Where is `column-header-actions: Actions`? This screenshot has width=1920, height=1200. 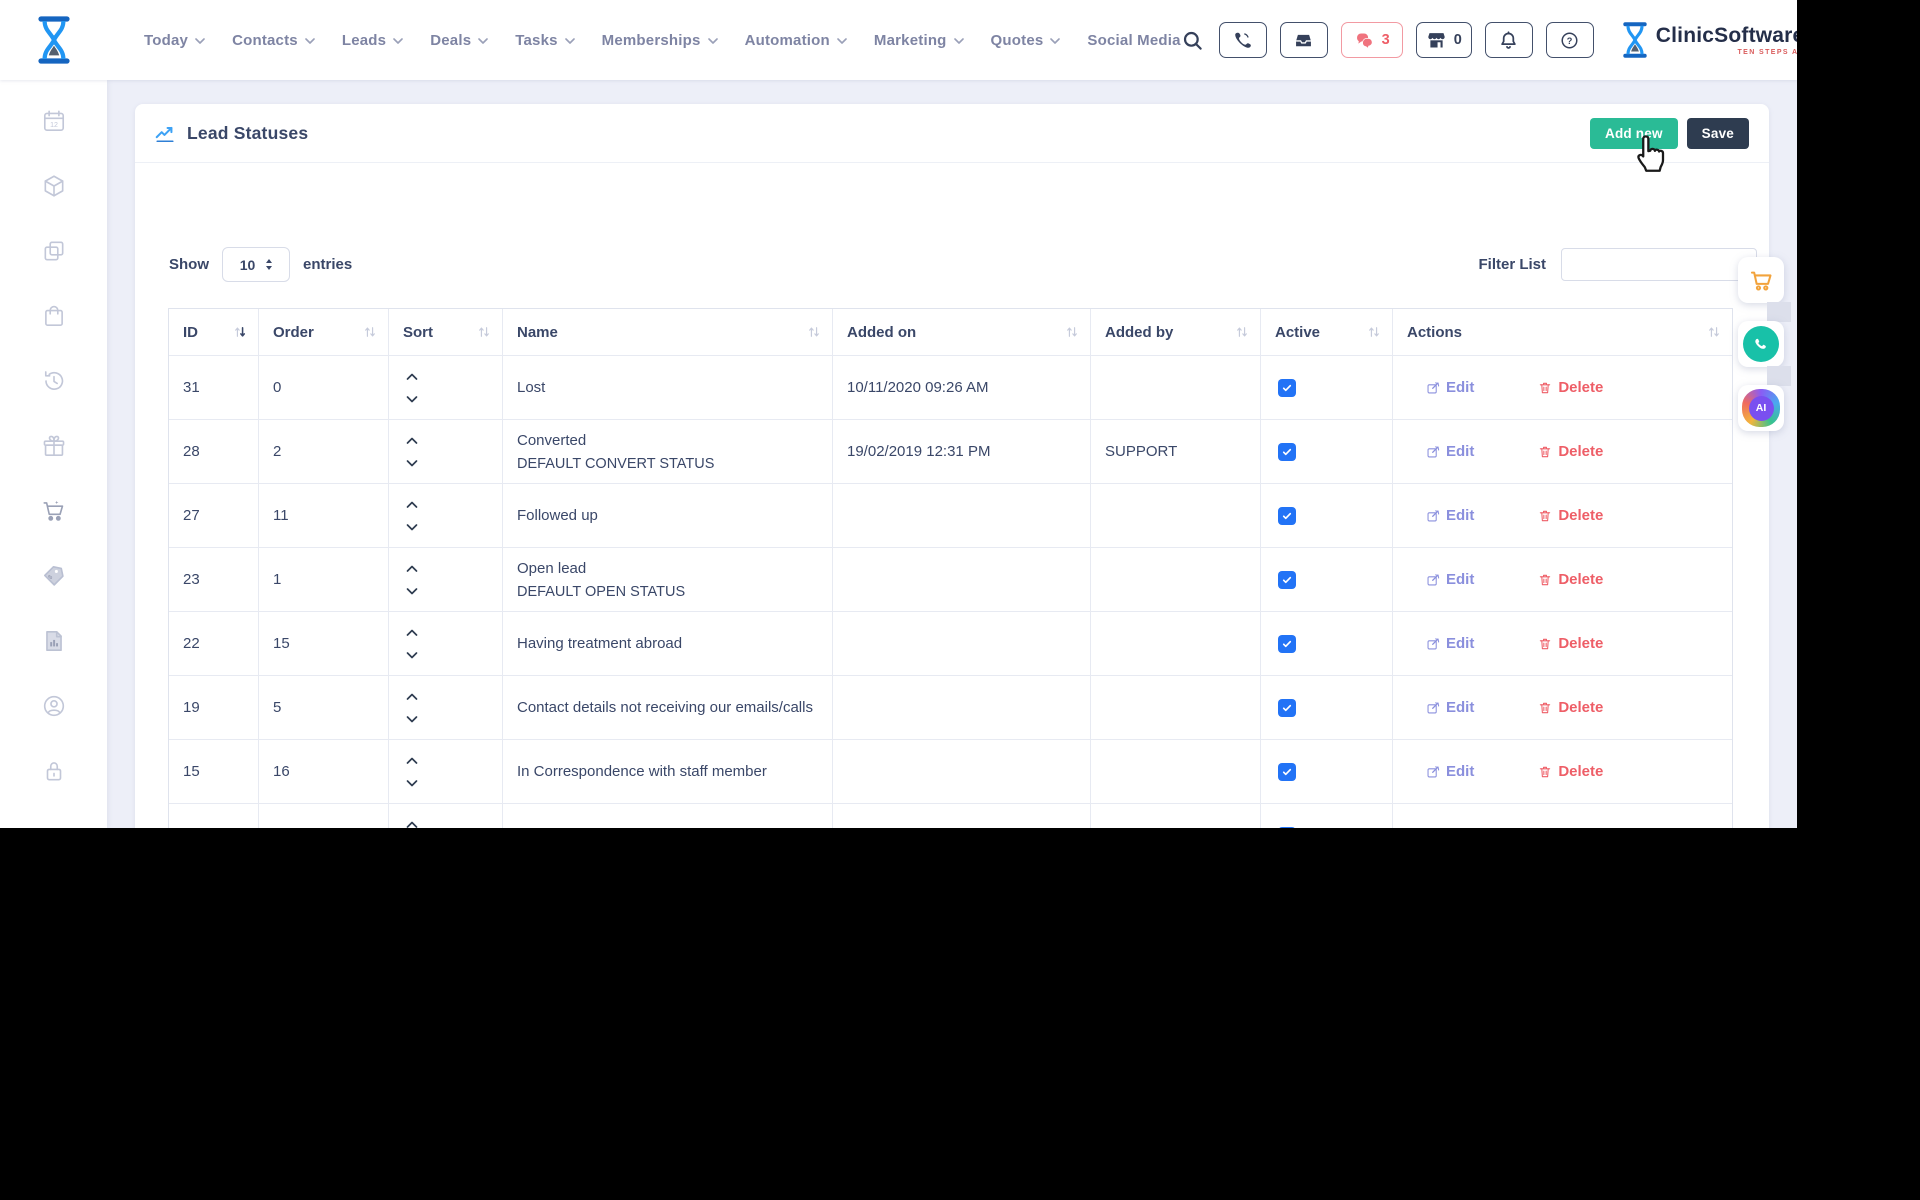 column-header-actions: Actions is located at coordinates (1562, 332).